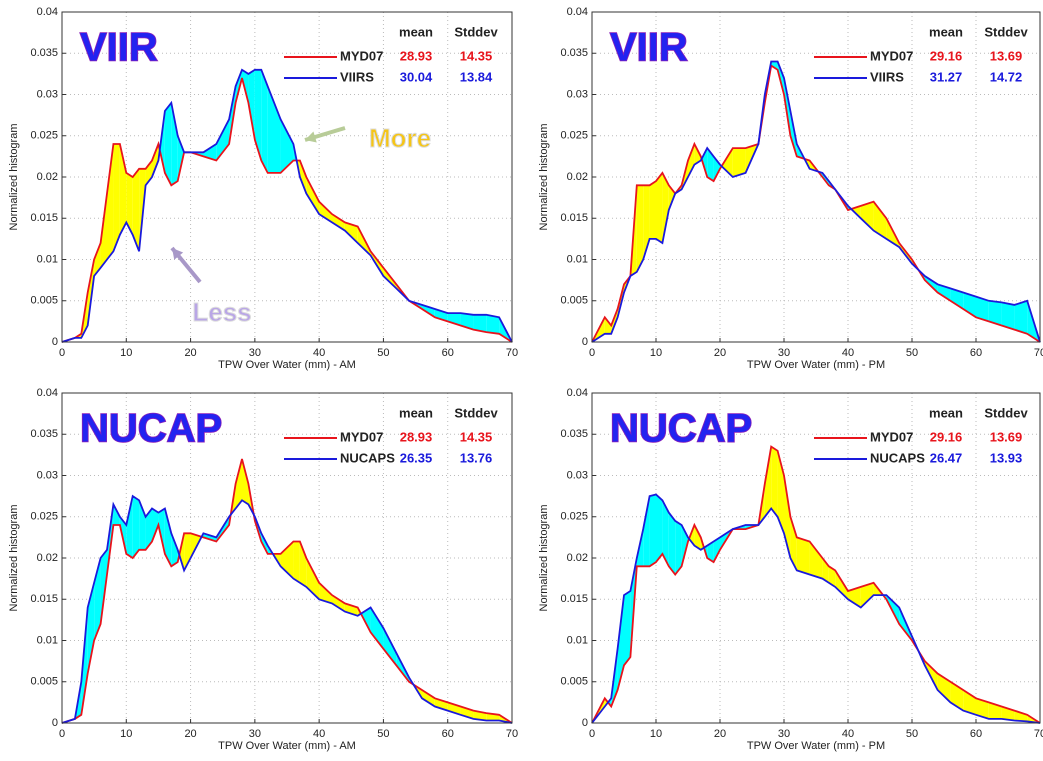 The height and width of the screenshot is (761, 1043). What do you see at coordinates (311, 137) in the screenshot?
I see `annotation-arrowhead` at bounding box center [311, 137].